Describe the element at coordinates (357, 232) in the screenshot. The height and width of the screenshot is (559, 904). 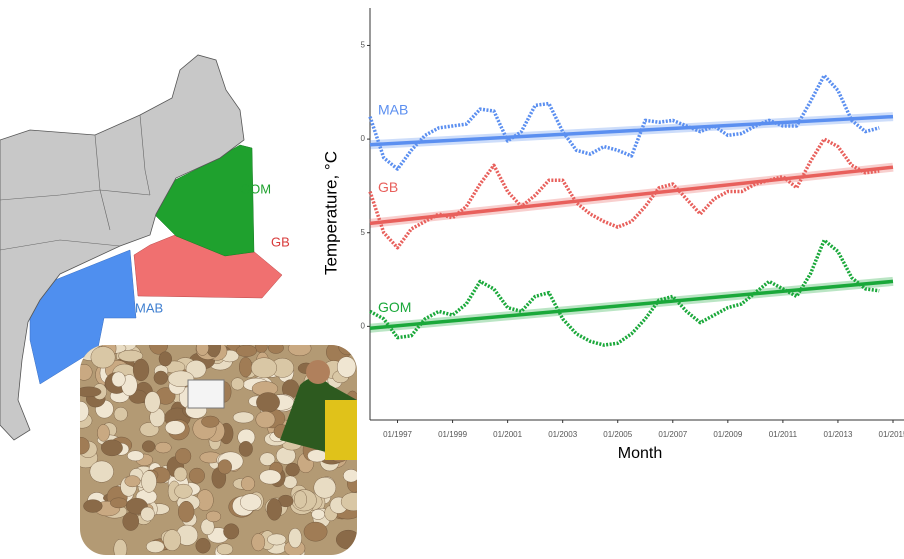
I see `y-tick-label: 12.5` at that location.